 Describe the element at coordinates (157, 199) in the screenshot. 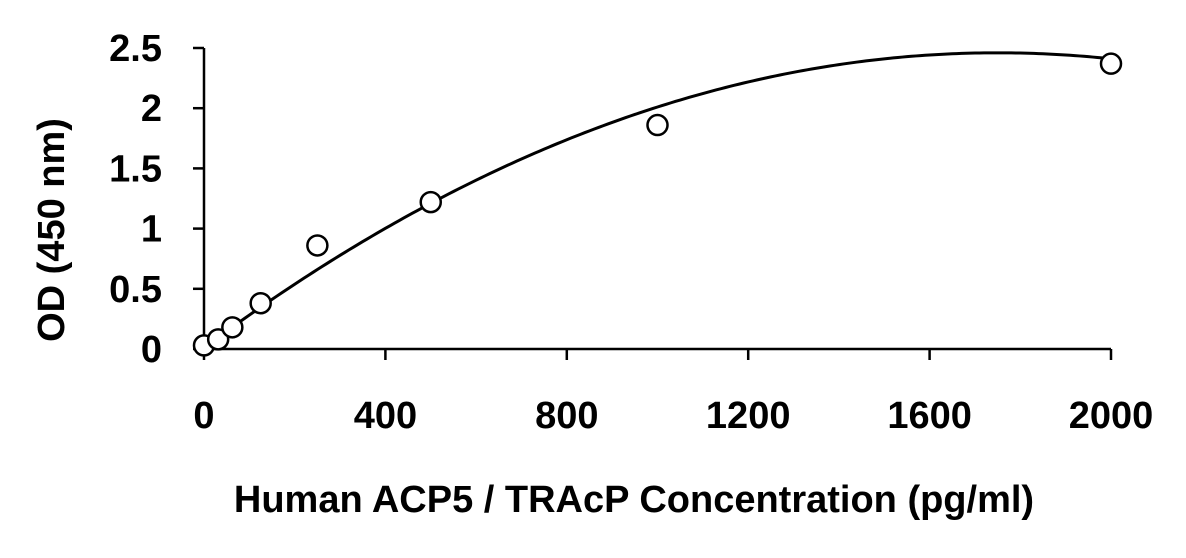

I see `y-axis: 0 0.5 1 1.5 2 2.5` at that location.